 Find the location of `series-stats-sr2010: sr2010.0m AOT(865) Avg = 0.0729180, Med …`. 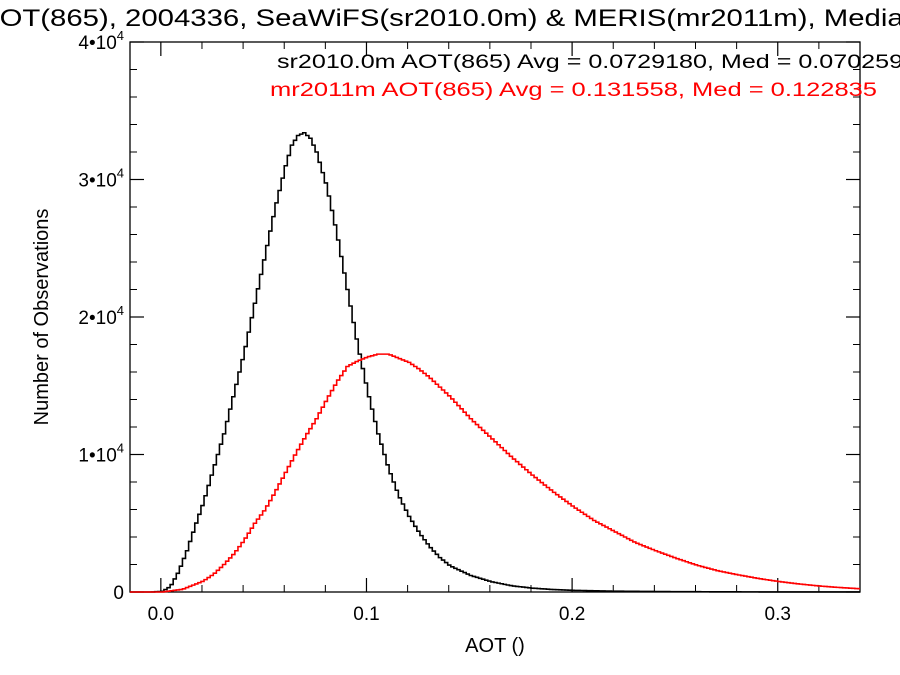

series-stats-sr2010: sr2010.0m AOT(865) Avg = 0.0729180, Med … is located at coordinates (588, 62).